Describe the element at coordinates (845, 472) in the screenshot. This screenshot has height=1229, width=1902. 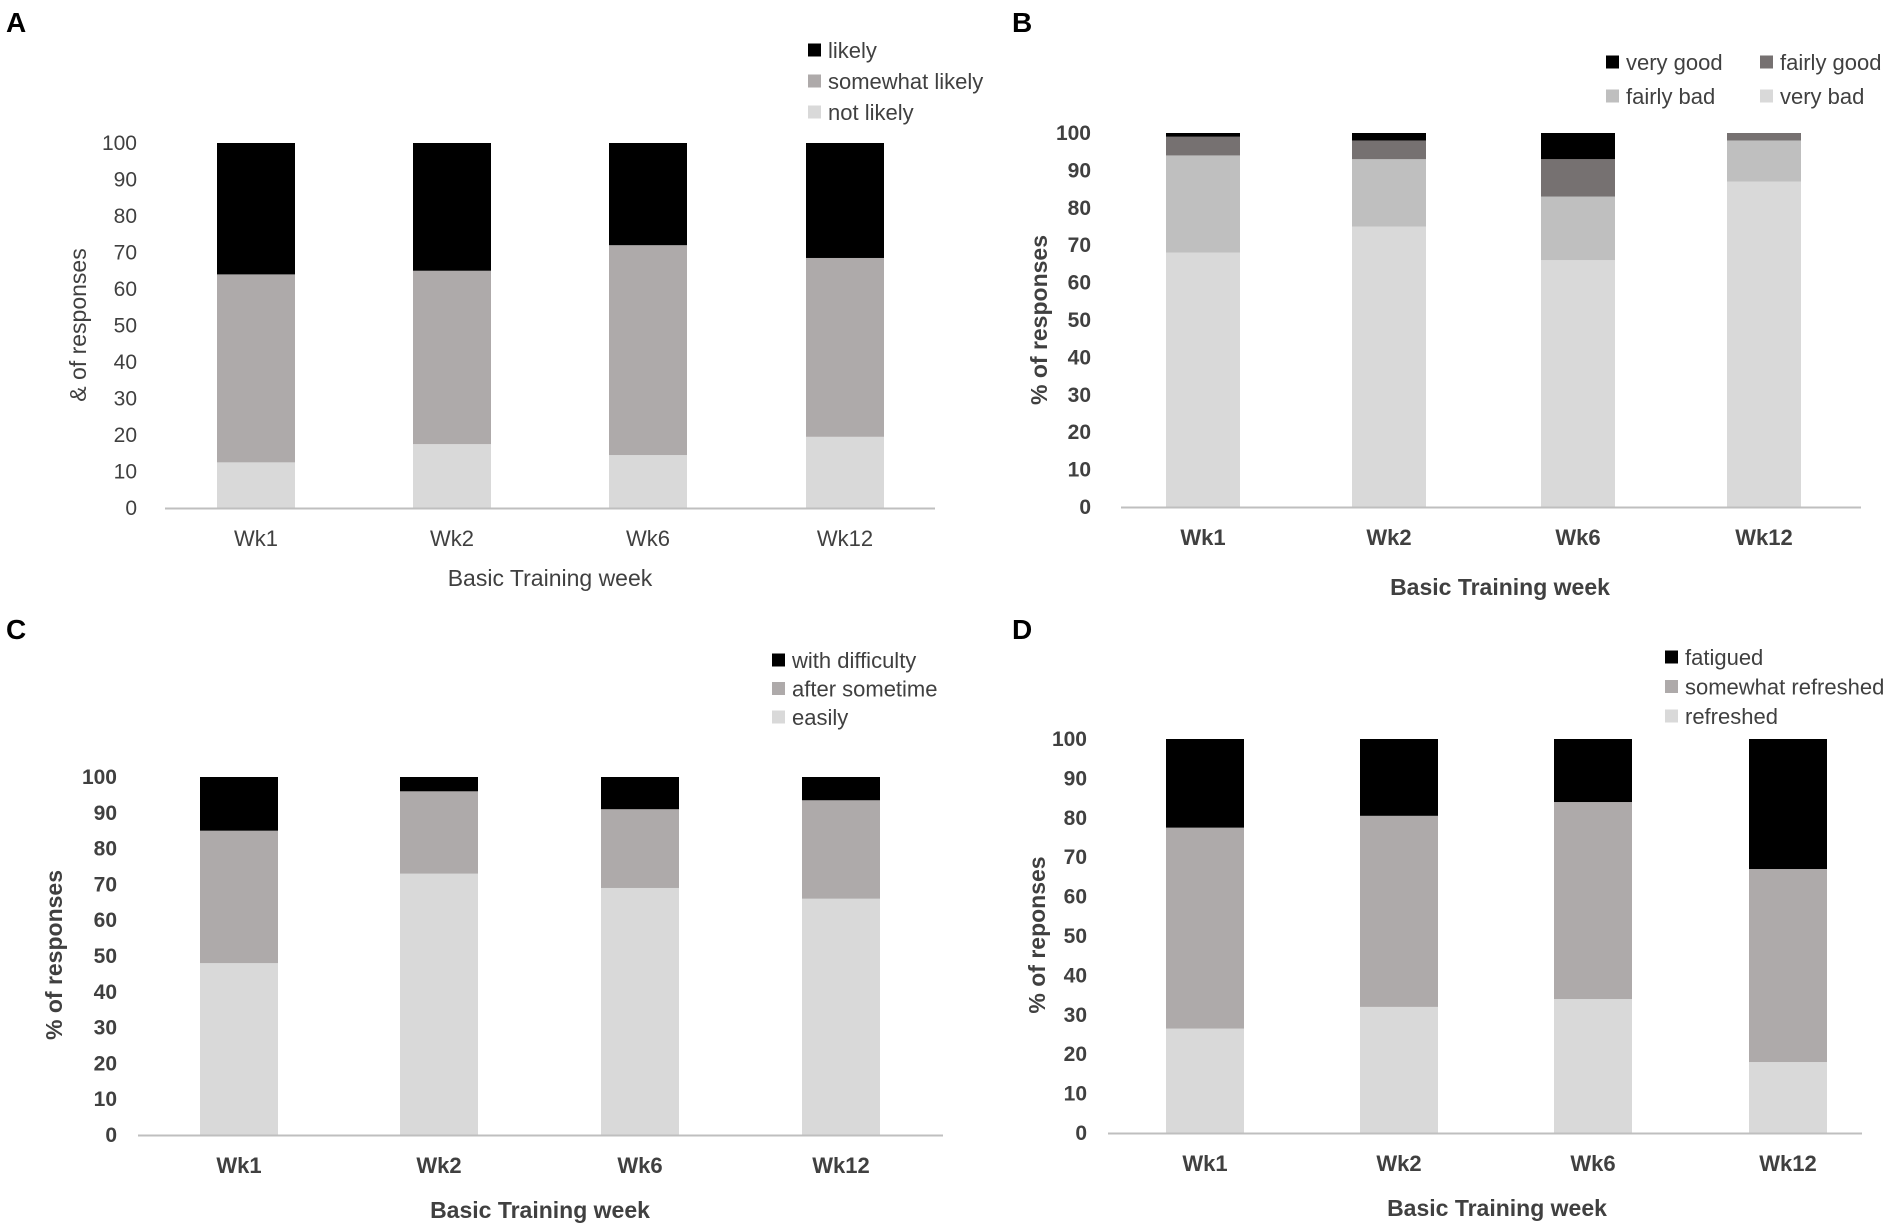
I see `bar-a-wk12-not-likely` at that location.